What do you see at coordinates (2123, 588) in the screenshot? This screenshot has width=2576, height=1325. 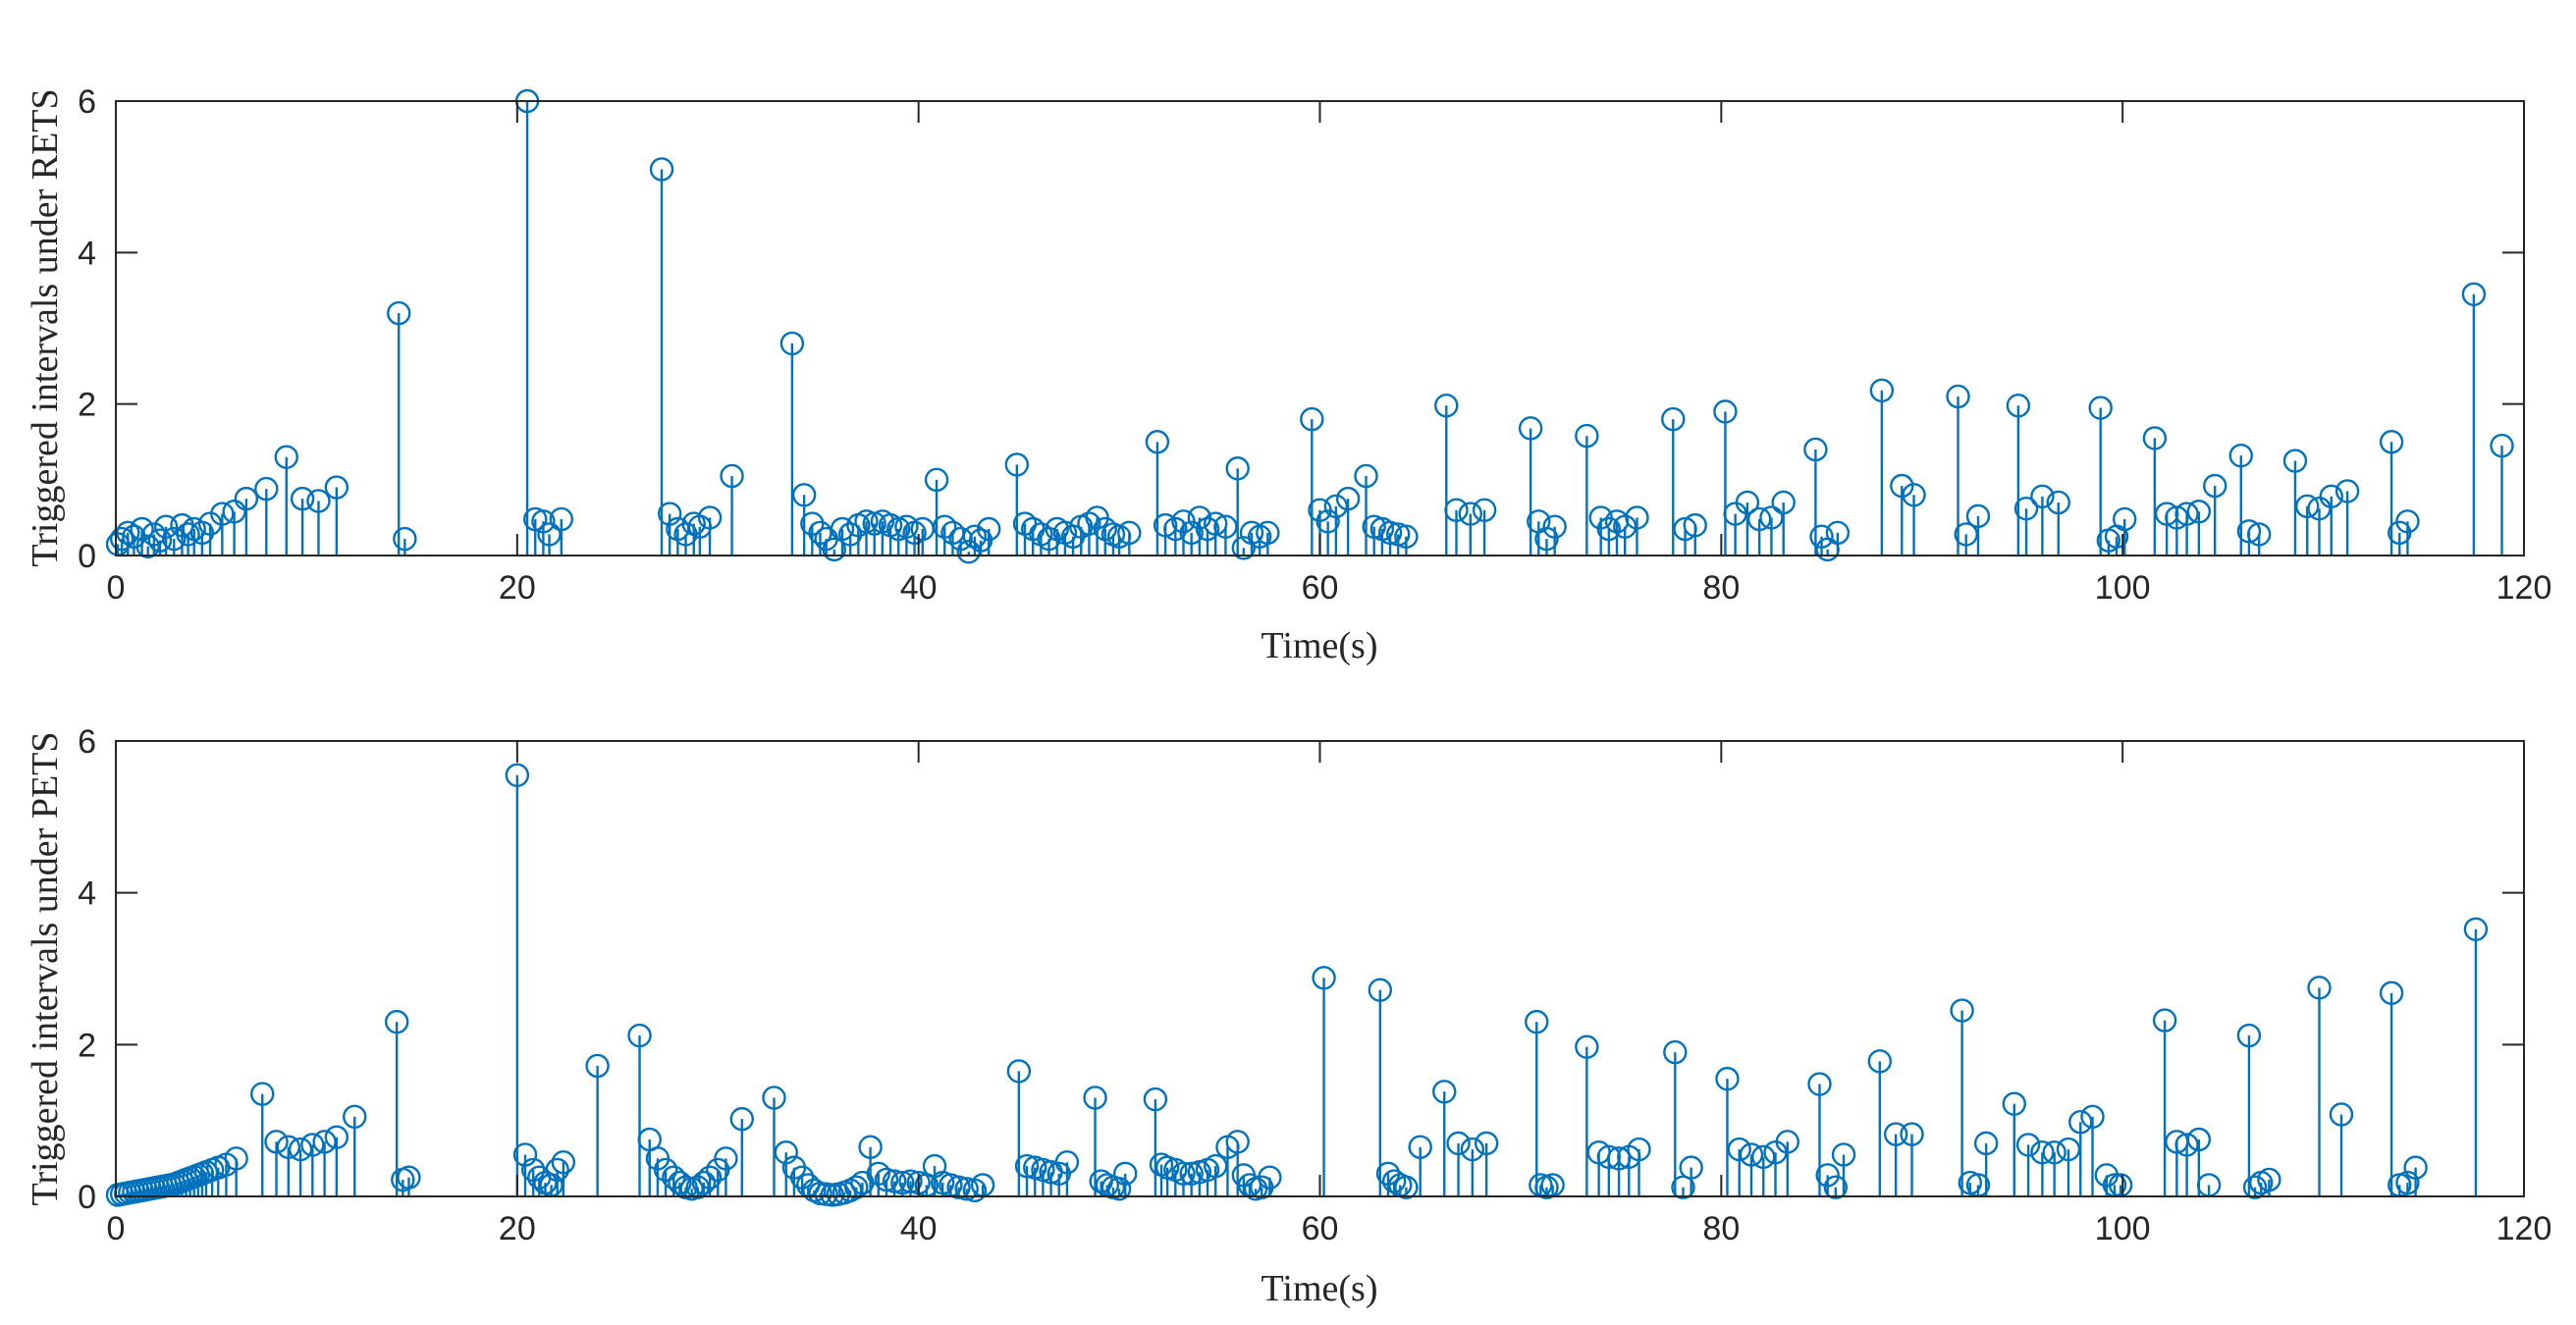 I see `rets-x-tick-label: 100` at bounding box center [2123, 588].